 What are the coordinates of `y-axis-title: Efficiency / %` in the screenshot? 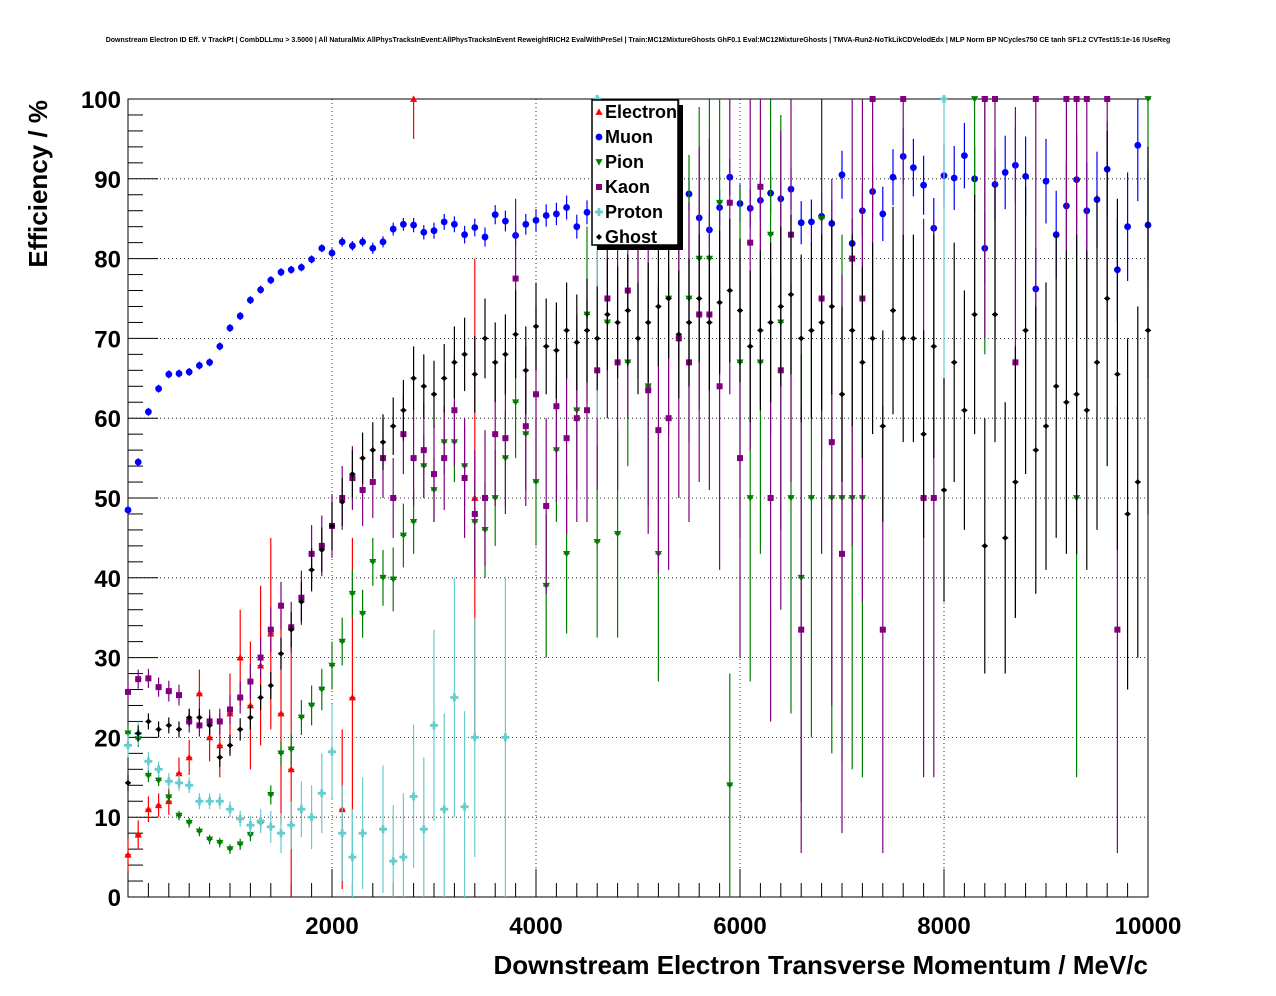 It's located at (38, 184).